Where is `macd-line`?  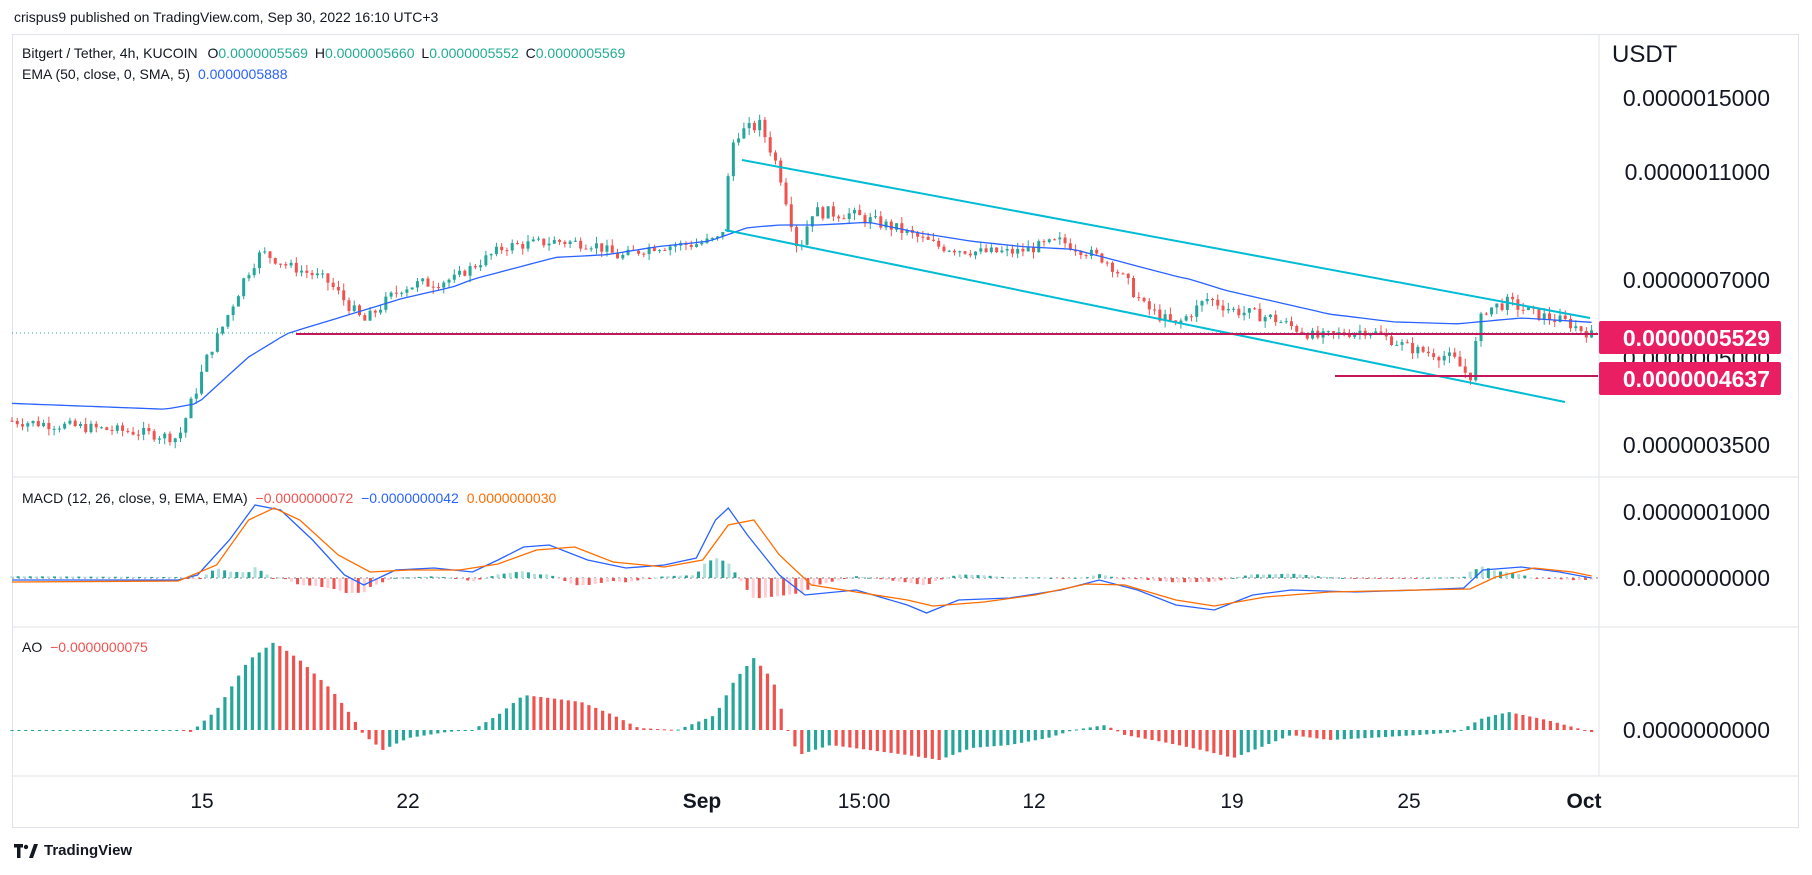
macd-line is located at coordinates (802, 559).